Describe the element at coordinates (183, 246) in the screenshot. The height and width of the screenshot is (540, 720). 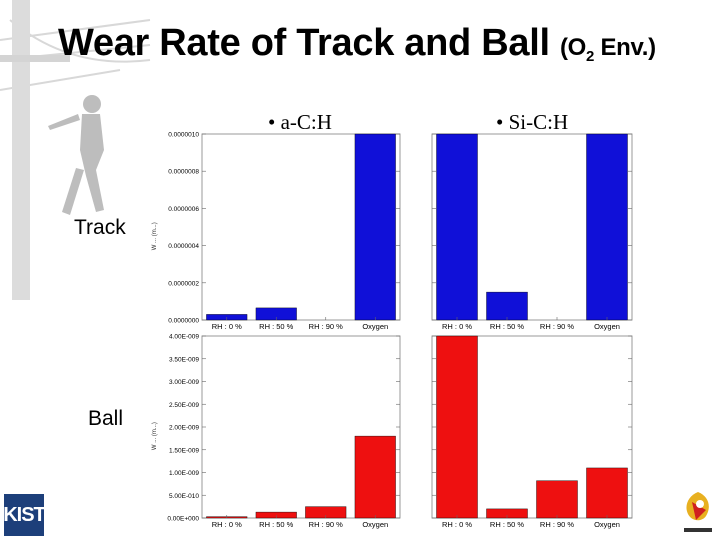
I see `y-tick-label: 0.0000004` at that location.